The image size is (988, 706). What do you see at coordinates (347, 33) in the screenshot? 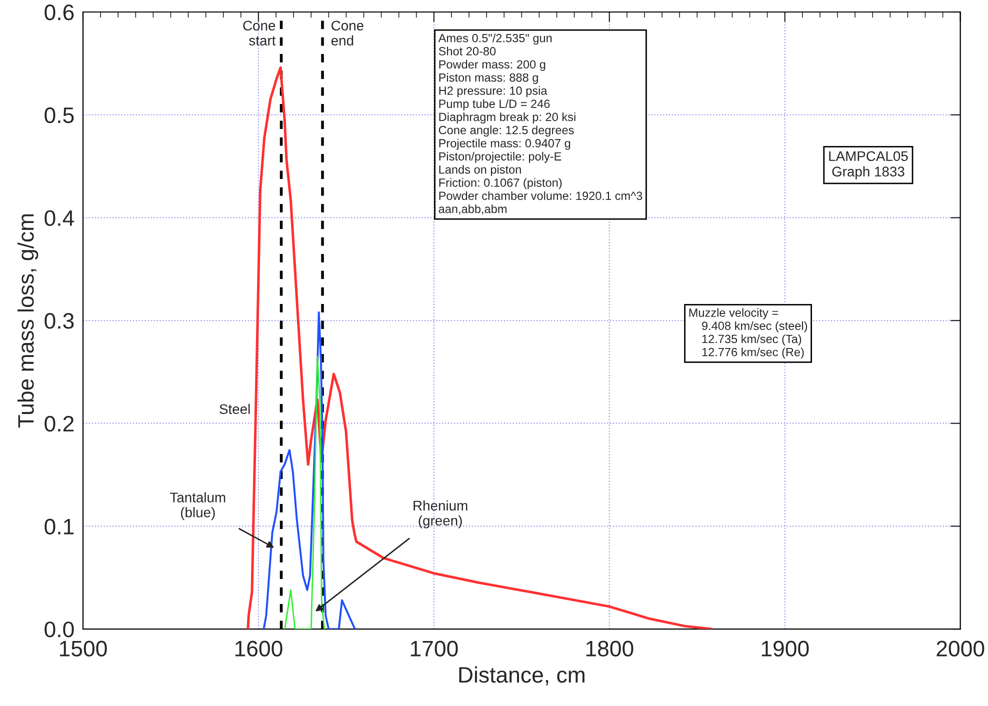
I see `ref-line-label: Cone end` at bounding box center [347, 33].